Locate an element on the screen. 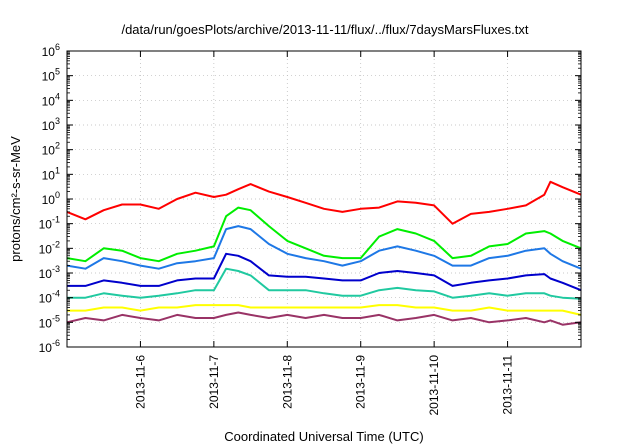  y-tick-label: 10⁴ is located at coordinates (51, 99).